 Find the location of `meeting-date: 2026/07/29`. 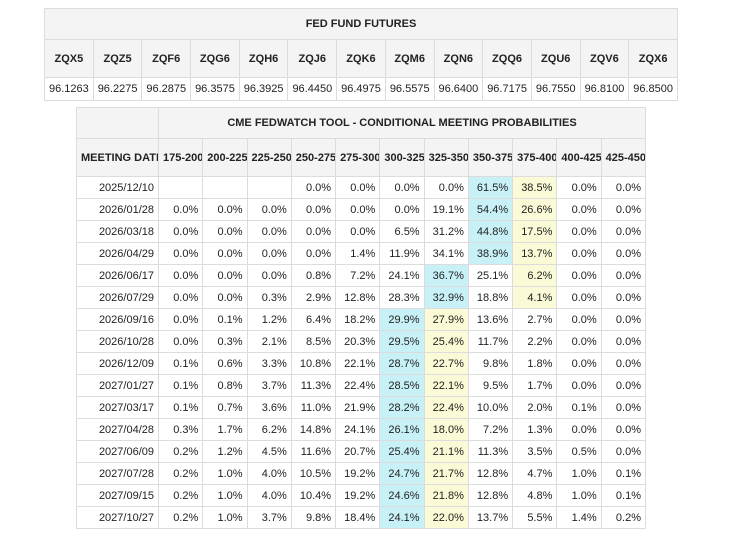

meeting-date: 2026/07/29 is located at coordinates (117, 297).